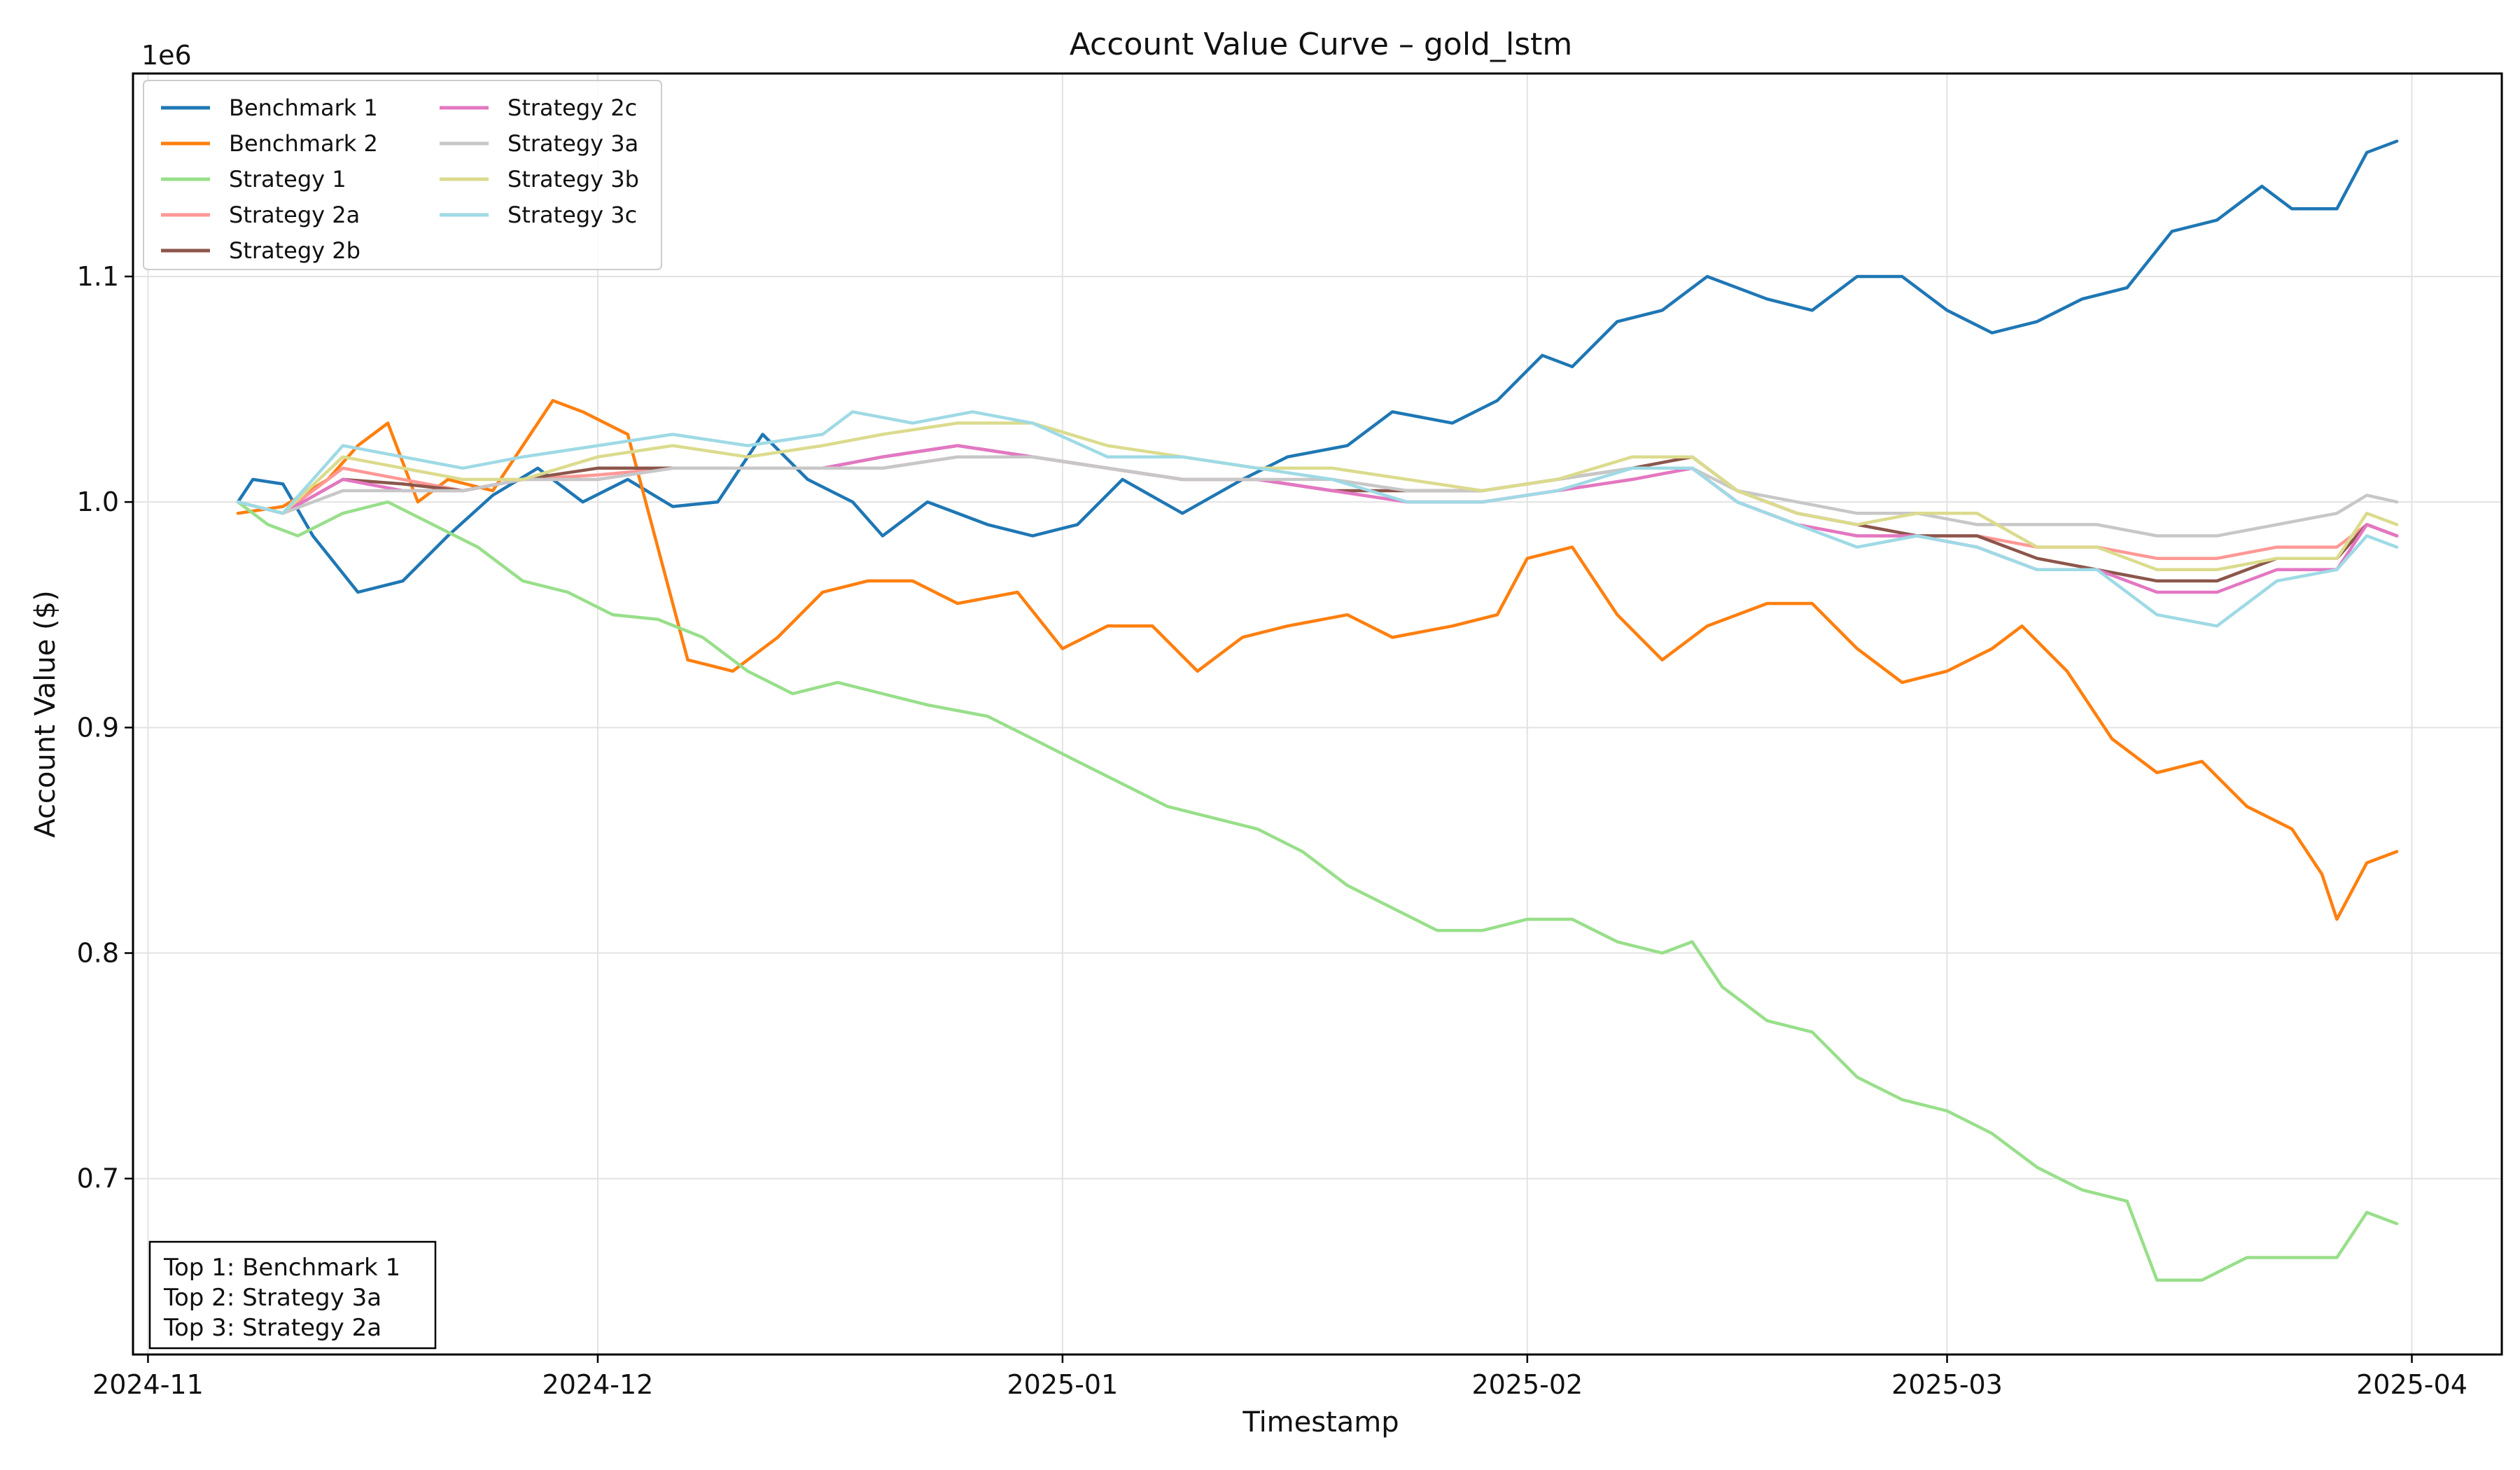 The width and height of the screenshot is (2520, 1470). What do you see at coordinates (1063, 1384) in the screenshot?
I see `x-tick-label: 2025-01` at bounding box center [1063, 1384].